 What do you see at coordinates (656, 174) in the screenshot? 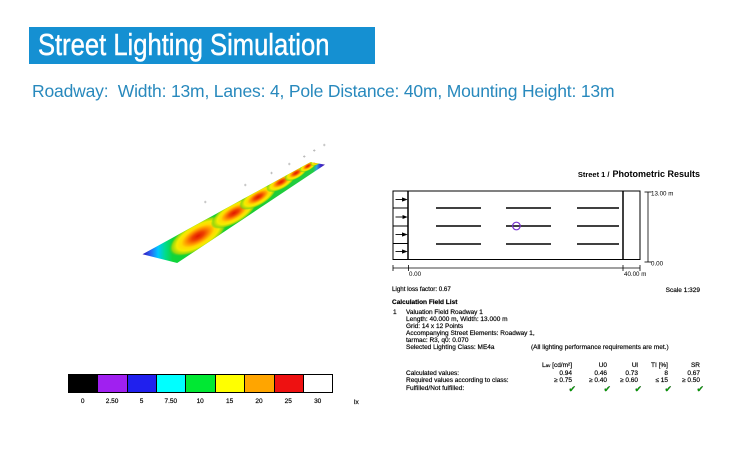
I see `svg-text: Photometric Results` at bounding box center [656, 174].